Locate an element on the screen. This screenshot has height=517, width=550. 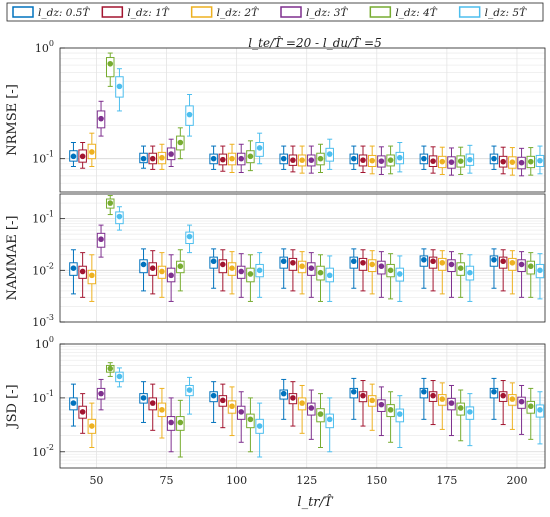
x-tick-label: 75 is located at coordinates (167, 480).